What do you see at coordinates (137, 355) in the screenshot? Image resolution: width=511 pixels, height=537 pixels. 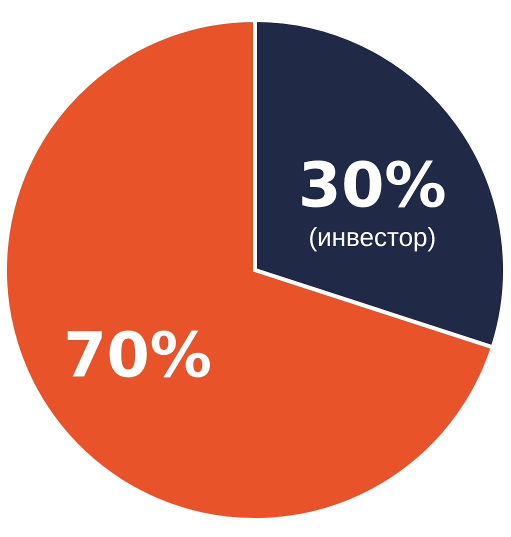 I see `data-label: 70%` at bounding box center [137, 355].